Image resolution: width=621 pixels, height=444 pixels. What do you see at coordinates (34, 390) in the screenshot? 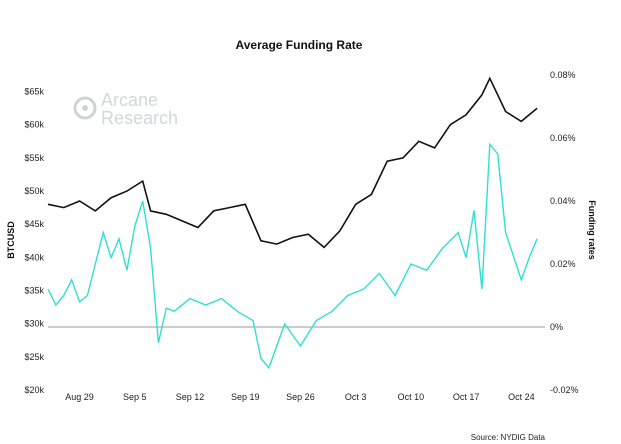
I see `y-left-tick-label: $20k` at bounding box center [34, 390].